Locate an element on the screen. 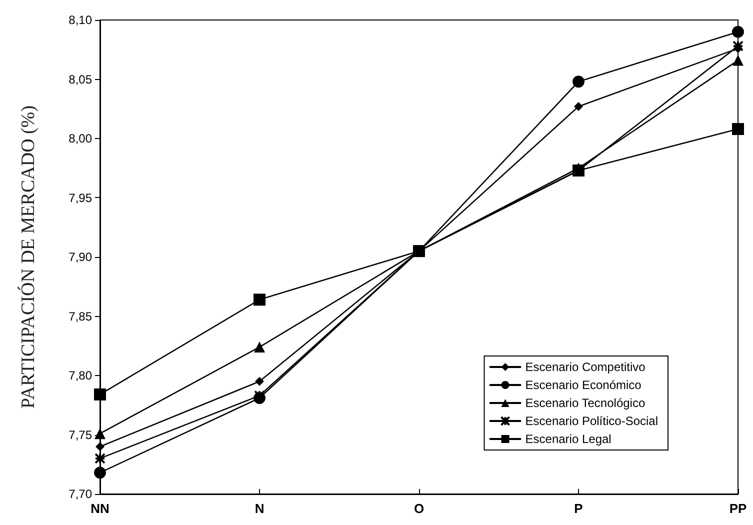  y-tick-label: 8,10 is located at coordinates (80, 20).